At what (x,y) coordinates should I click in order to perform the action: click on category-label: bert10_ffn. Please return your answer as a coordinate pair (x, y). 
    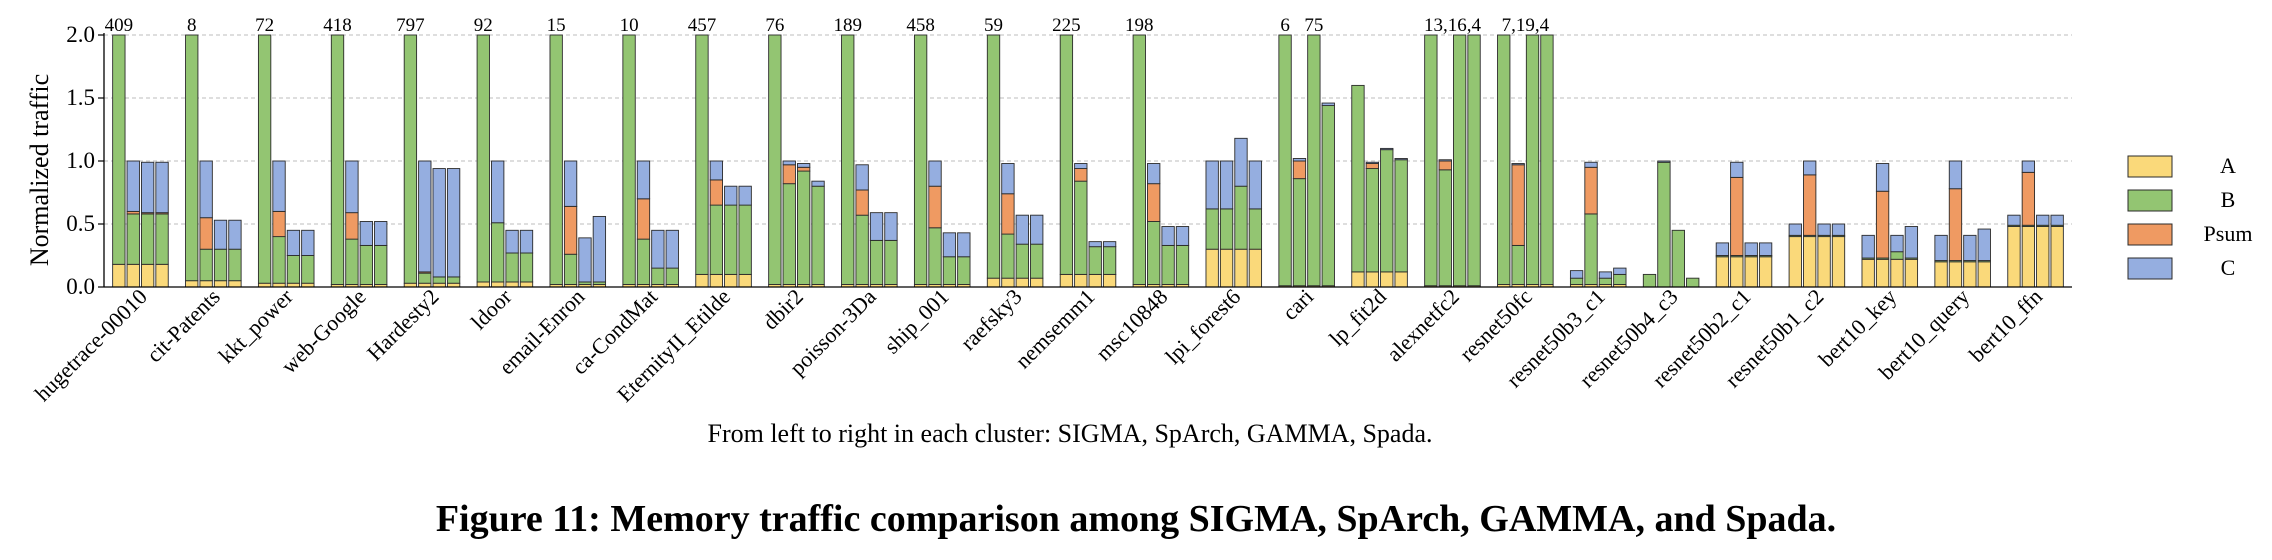
    Looking at the image, I should click on (2005, 325).